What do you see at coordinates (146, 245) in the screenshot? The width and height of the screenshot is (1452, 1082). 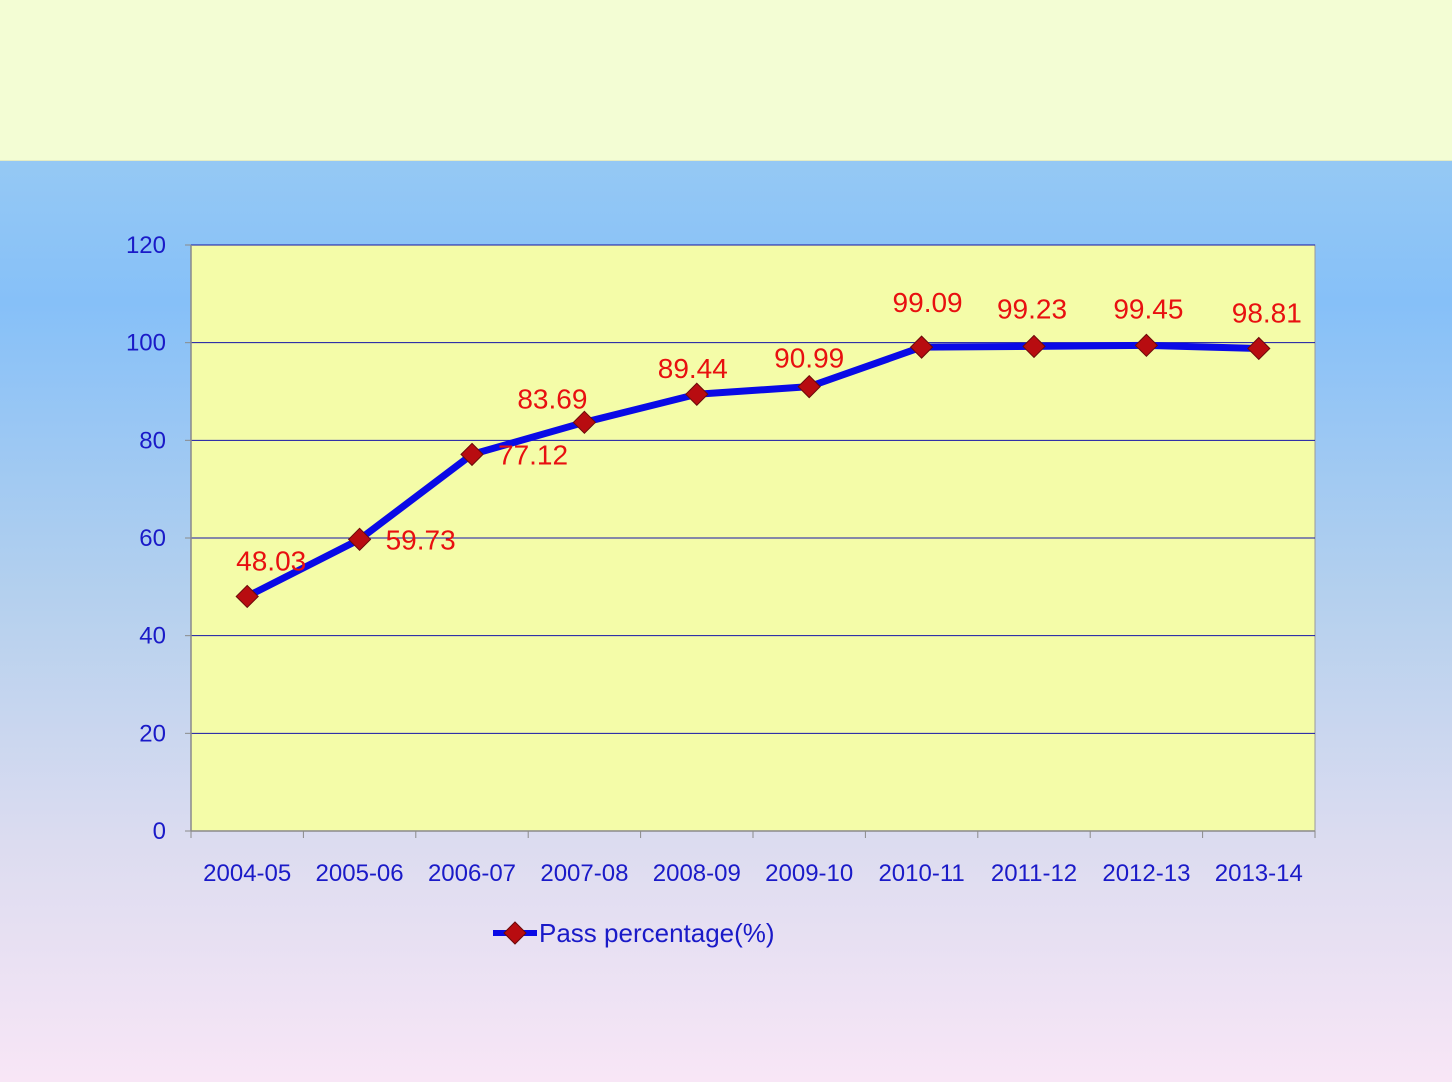 I see `y-tick-label-120: 120` at bounding box center [146, 245].